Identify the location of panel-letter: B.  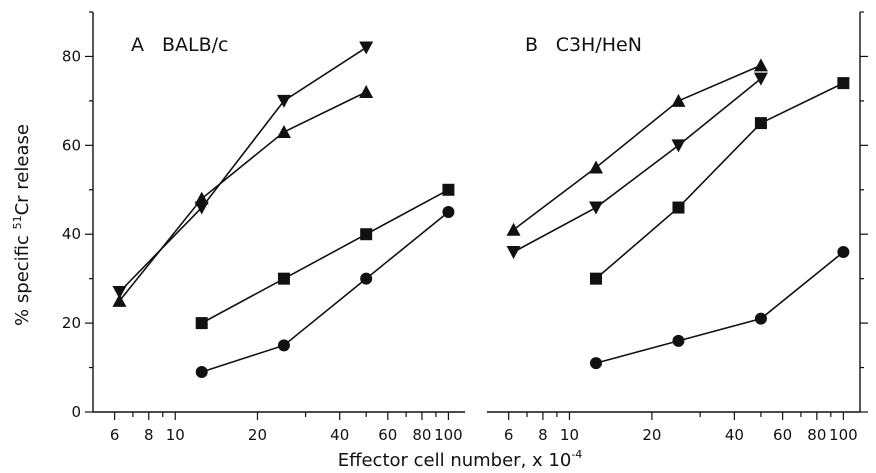
(531, 45).